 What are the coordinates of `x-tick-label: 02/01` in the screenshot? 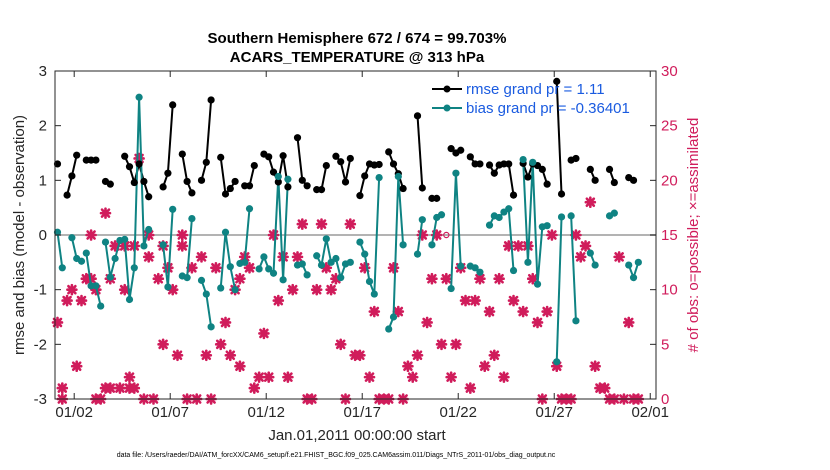 It's located at (650, 412).